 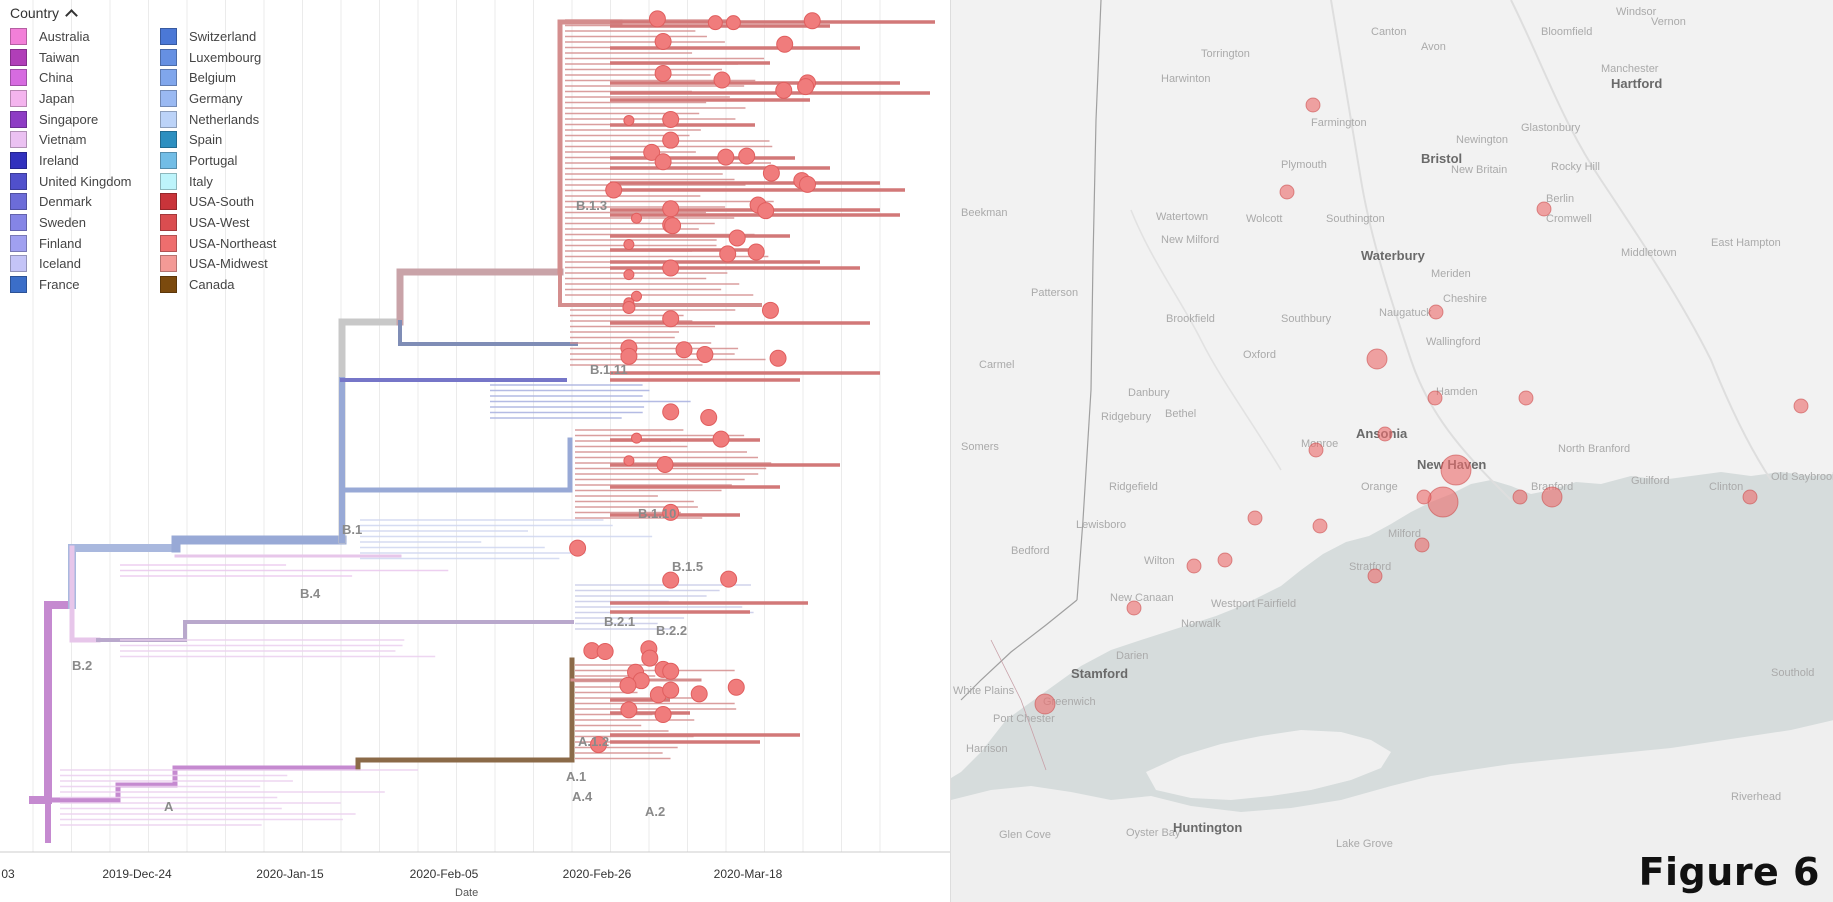 What do you see at coordinates (60, 243) in the screenshot?
I see `legend-label: Finland` at bounding box center [60, 243].